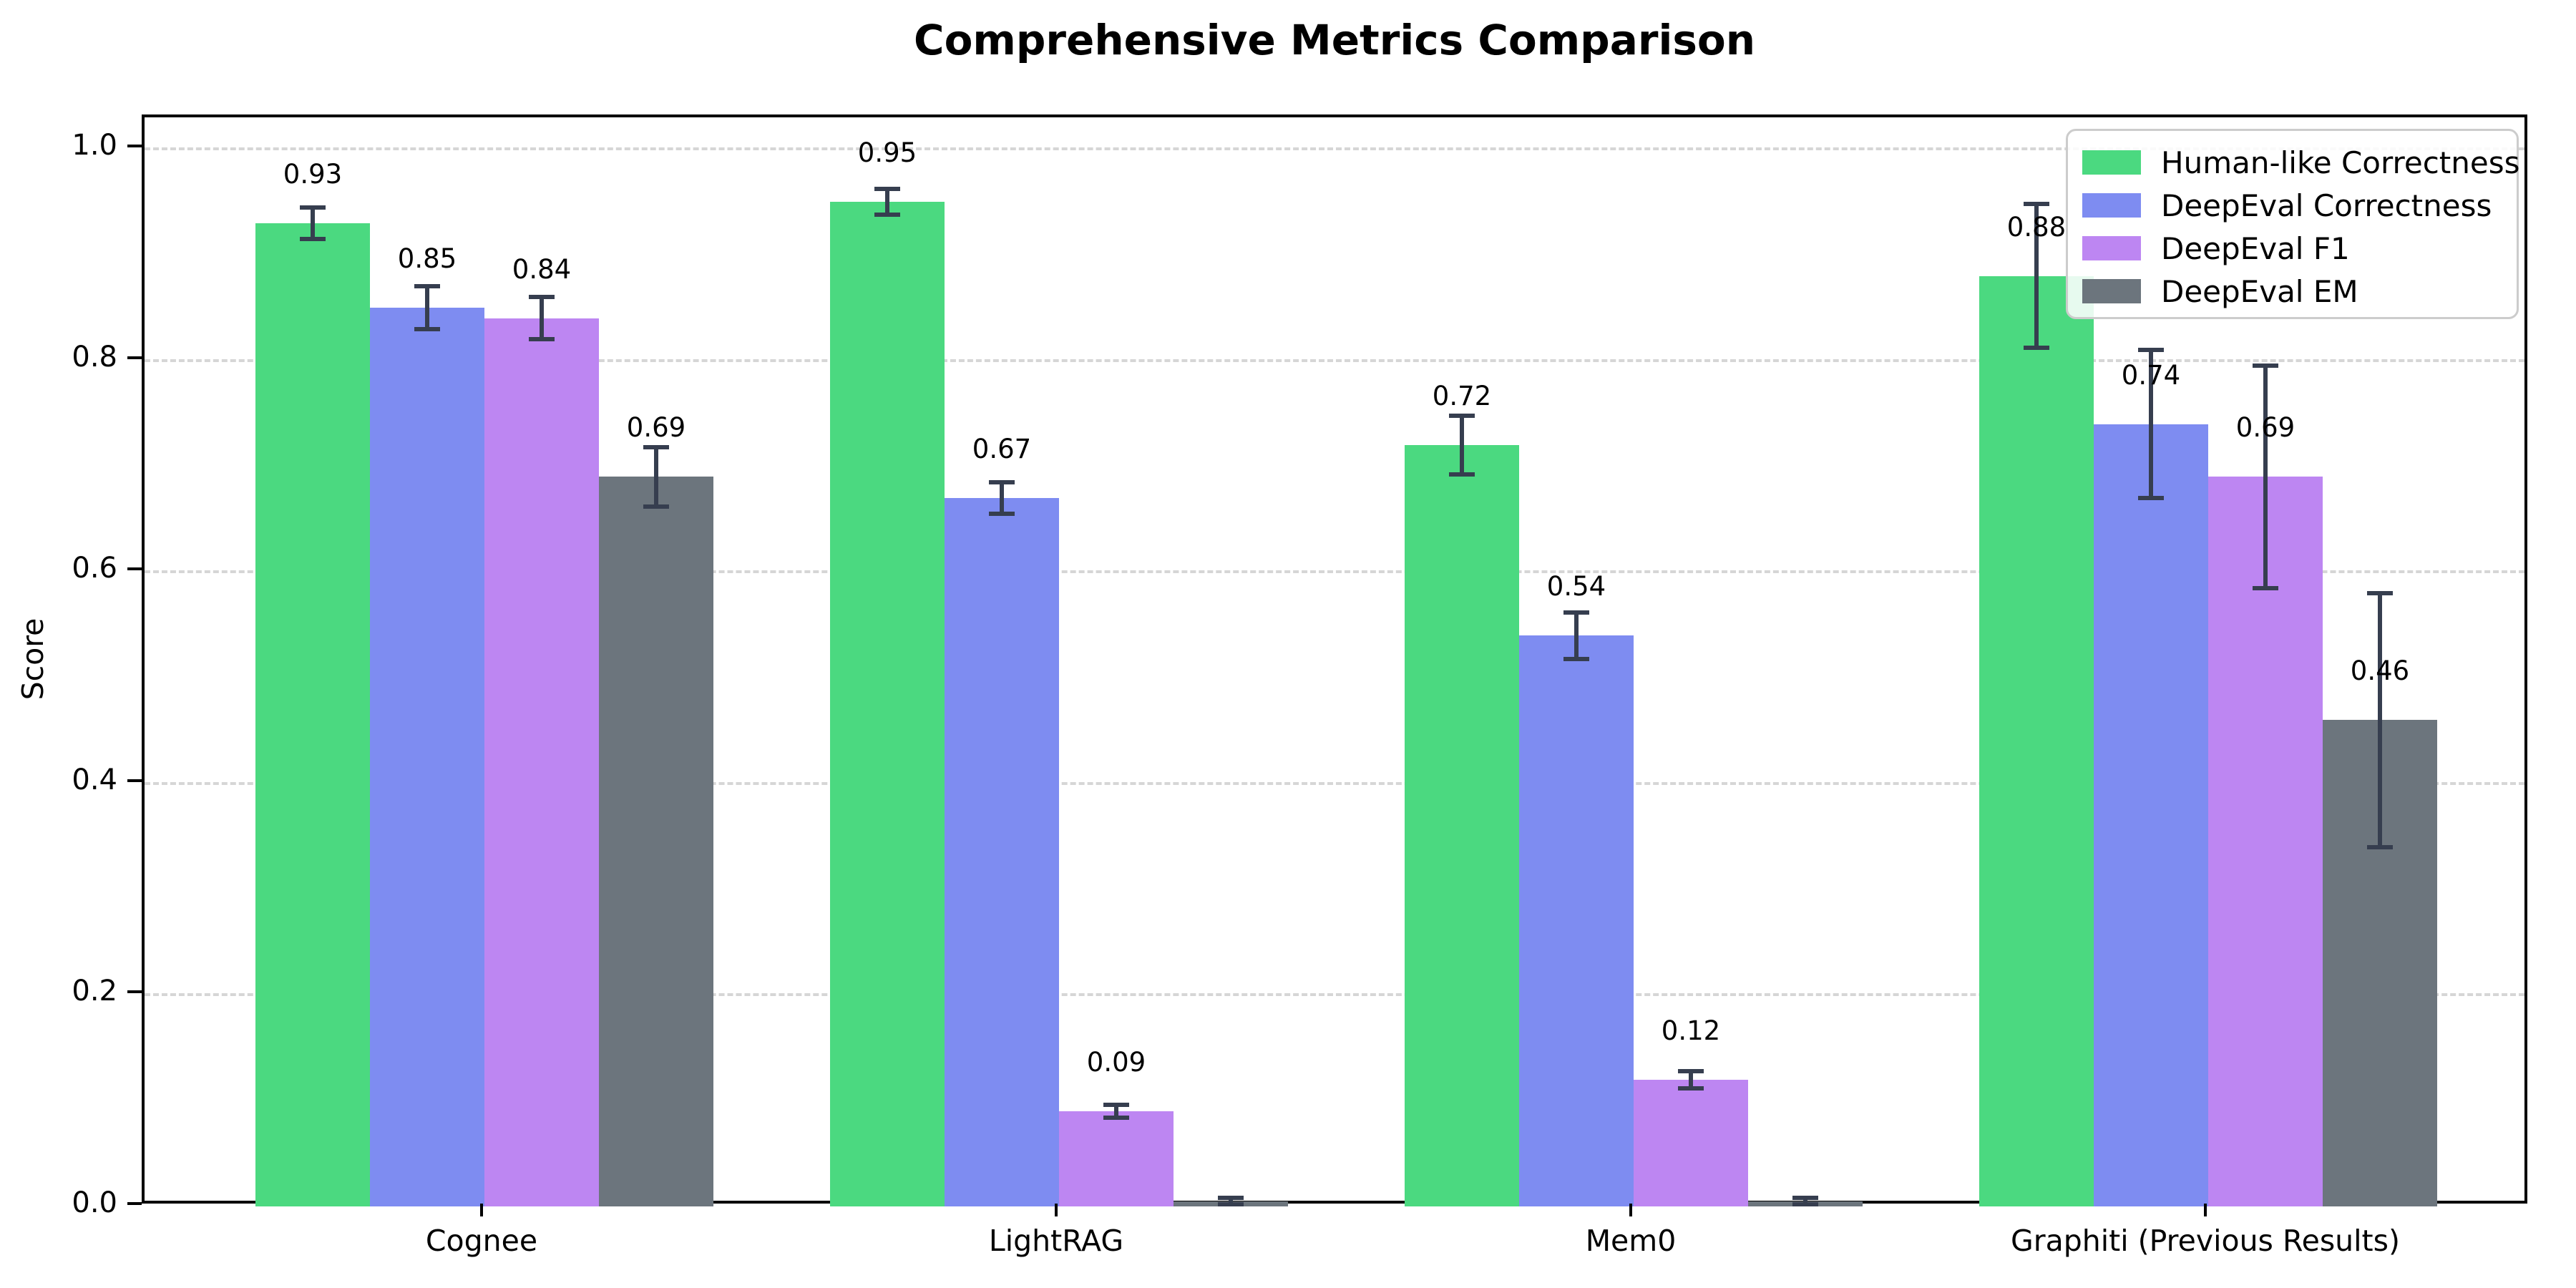  Describe the element at coordinates (481, 1241) in the screenshot. I see `x-tick-label-cognee: Cognee` at that location.